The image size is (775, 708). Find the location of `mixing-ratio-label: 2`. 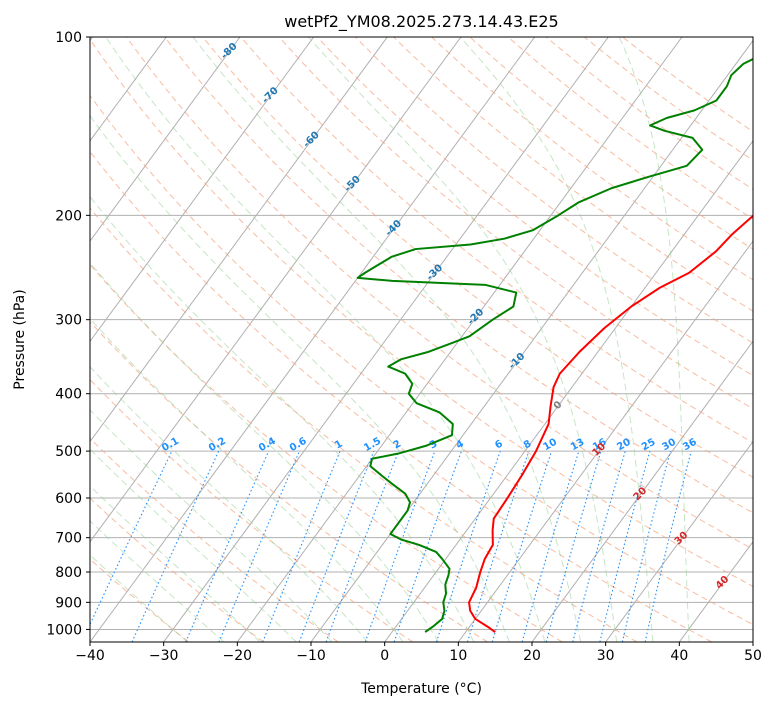

mixing-ratio-label: 2 is located at coordinates (398, 444).